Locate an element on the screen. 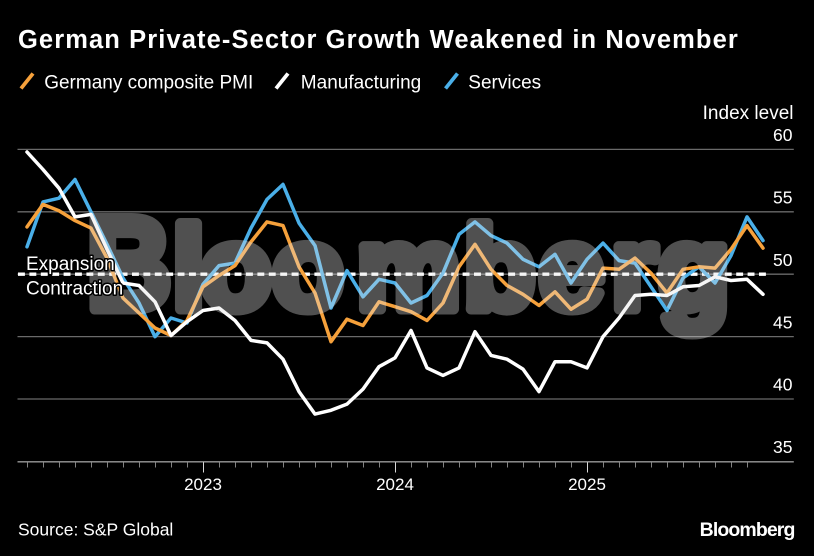  svg-text: Expansion is located at coordinates (70, 264).